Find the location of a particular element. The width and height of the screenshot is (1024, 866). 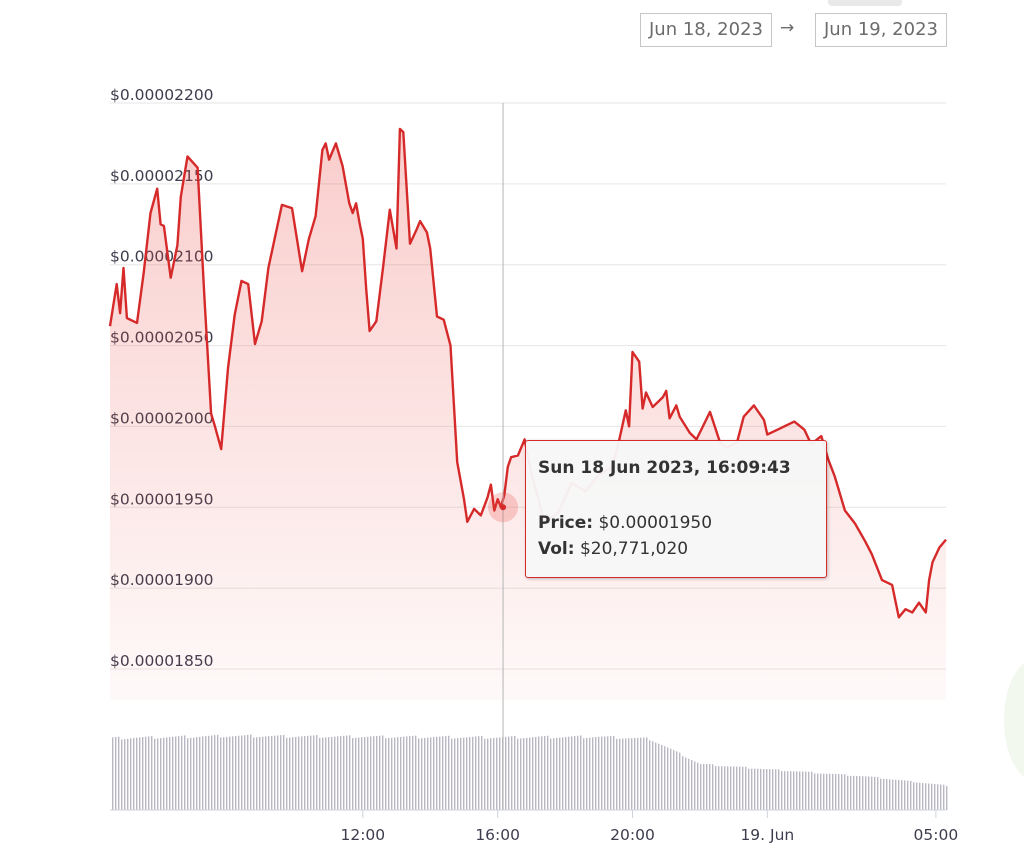

tooltip-volume: Vol: $20,771,020 is located at coordinates (613, 549).